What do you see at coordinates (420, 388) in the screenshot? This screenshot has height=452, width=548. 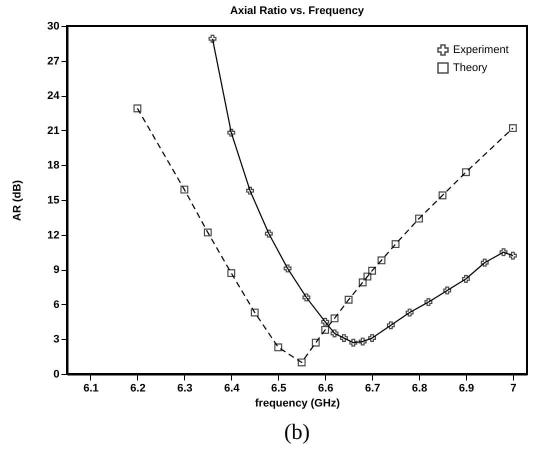 I see `x-tick-label: 6.8` at bounding box center [420, 388].